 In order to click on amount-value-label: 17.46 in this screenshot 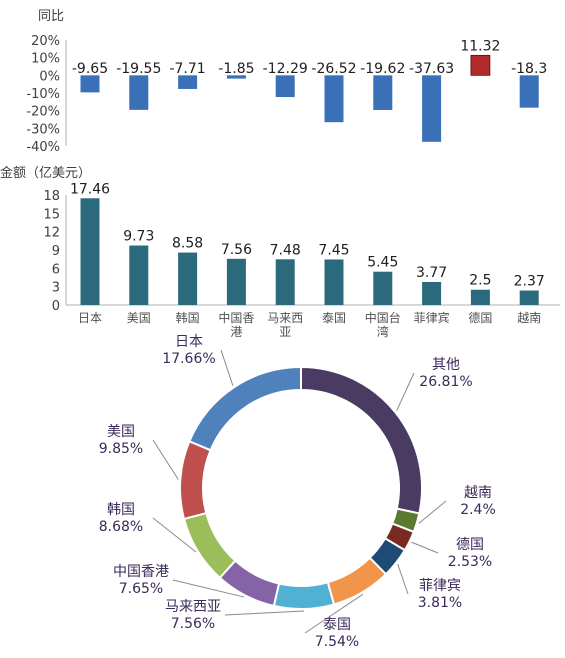, I will do `click(90, 189)`.